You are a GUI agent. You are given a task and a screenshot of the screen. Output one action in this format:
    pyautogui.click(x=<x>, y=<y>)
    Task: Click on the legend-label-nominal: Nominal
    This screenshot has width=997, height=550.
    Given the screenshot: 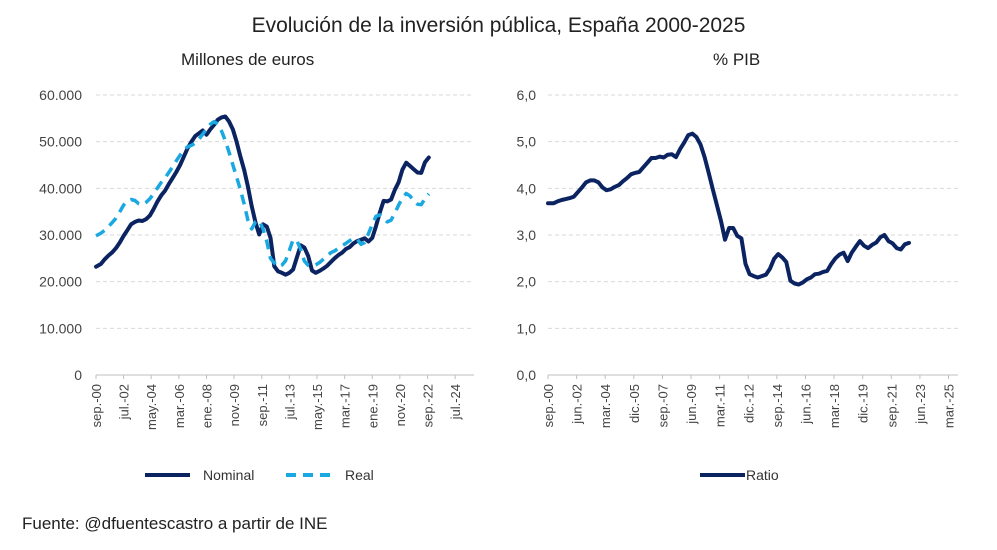 What is the action you would take?
    pyautogui.click(x=228, y=475)
    